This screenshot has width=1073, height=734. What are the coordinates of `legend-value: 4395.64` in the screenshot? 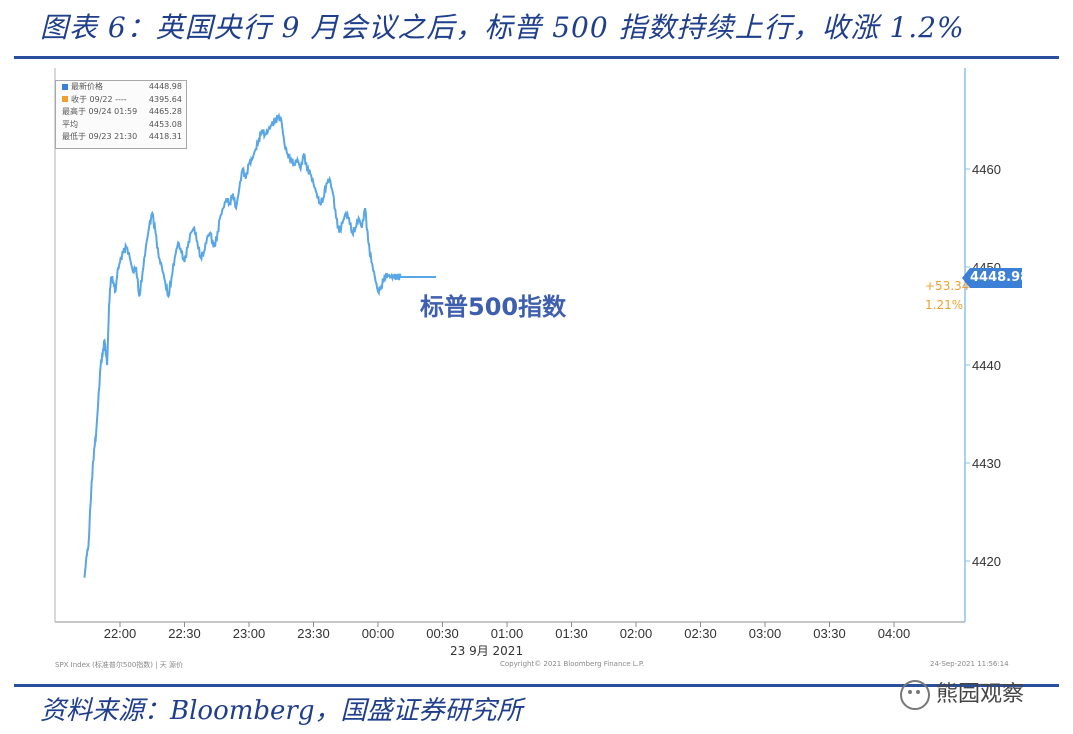 It's located at (165, 99).